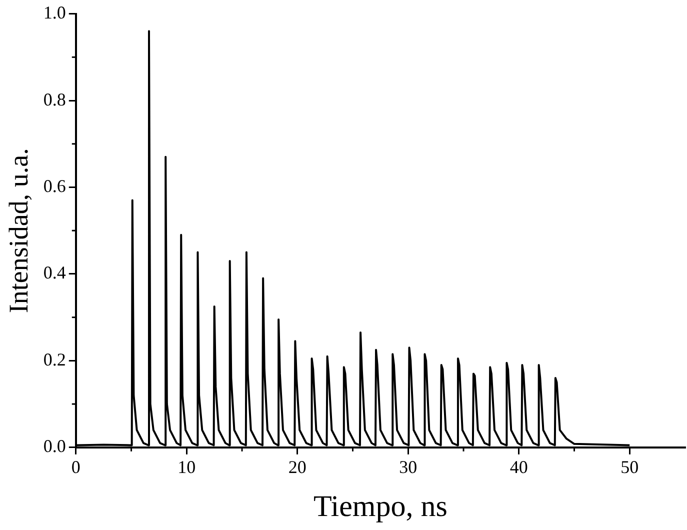 This screenshot has height=530, width=687. I want to click on x-tick-label: 50, so click(629, 466).